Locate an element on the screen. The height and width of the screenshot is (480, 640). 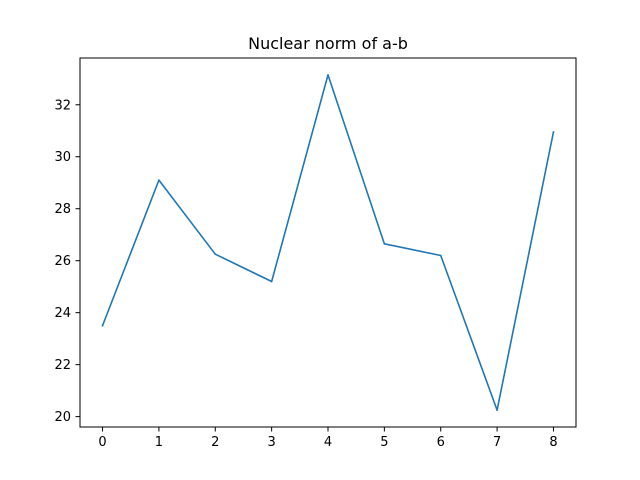
chart-title: Nuclear norm of a-b is located at coordinates (328, 43).